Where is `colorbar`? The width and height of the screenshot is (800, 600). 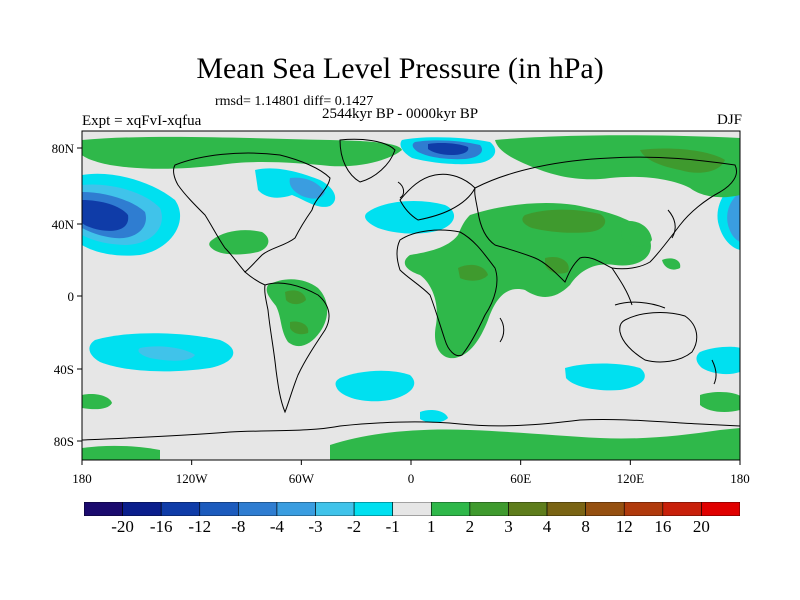
colorbar is located at coordinates (412, 509).